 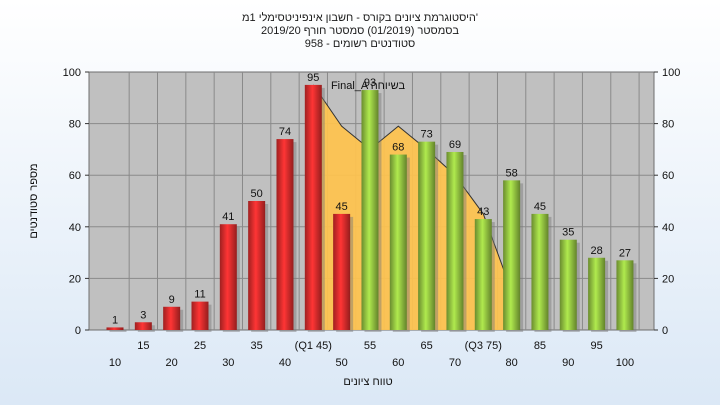 What do you see at coordinates (200, 346) in the screenshot?
I see `x-tick-label: 25` at bounding box center [200, 346].